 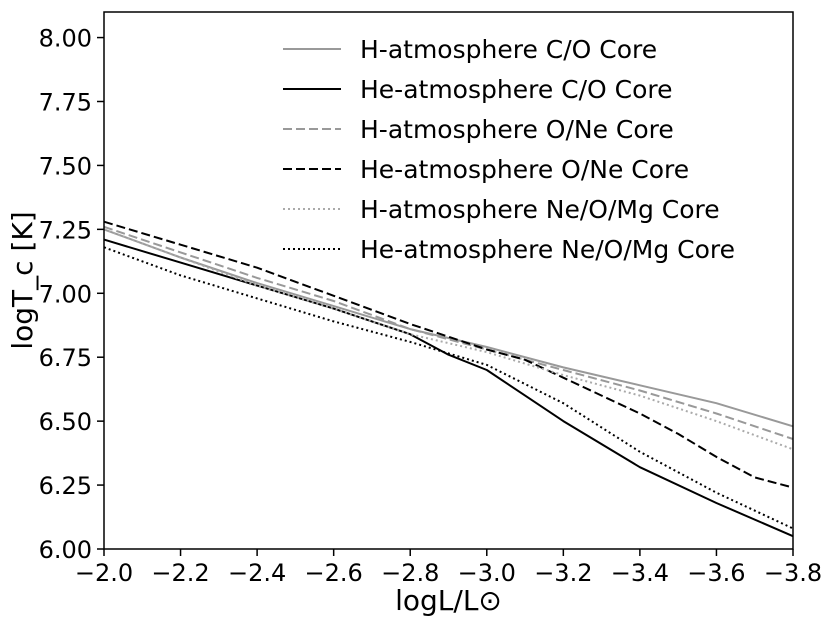 I want to click on y-tick-label: 7.75, so click(x=65, y=103).